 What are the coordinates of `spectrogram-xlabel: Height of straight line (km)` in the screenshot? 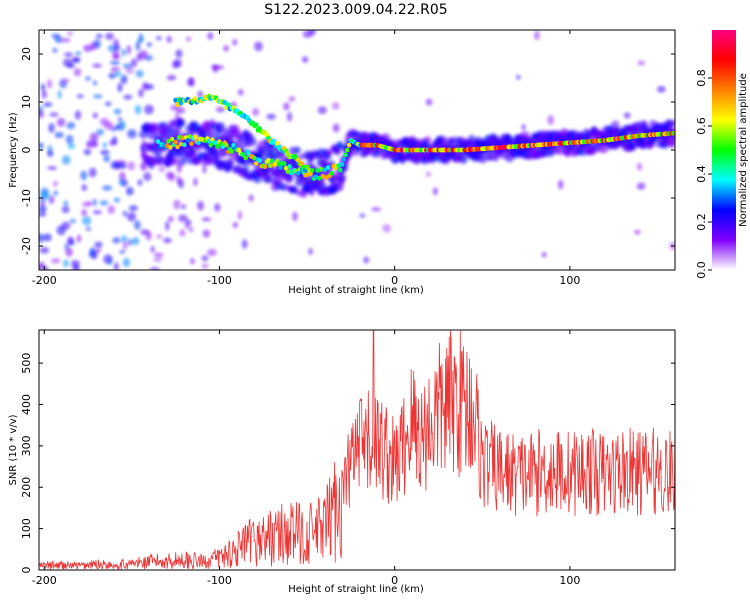 It's located at (356, 290).